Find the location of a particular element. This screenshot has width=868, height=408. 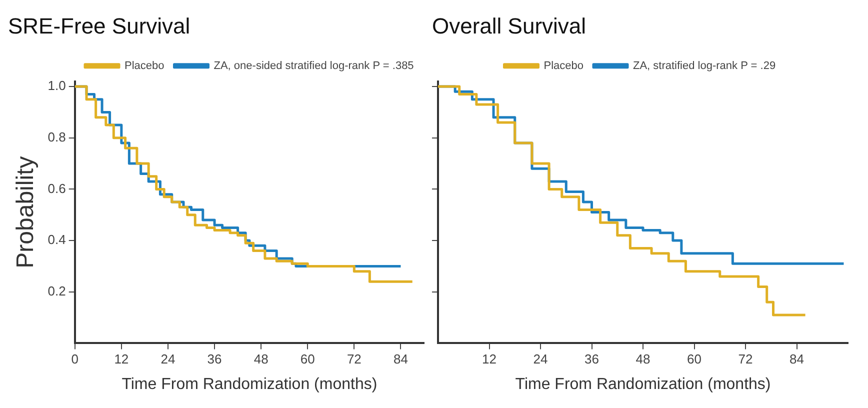

legend-label: ZA, stratified log-rank P = .29 is located at coordinates (704, 66).